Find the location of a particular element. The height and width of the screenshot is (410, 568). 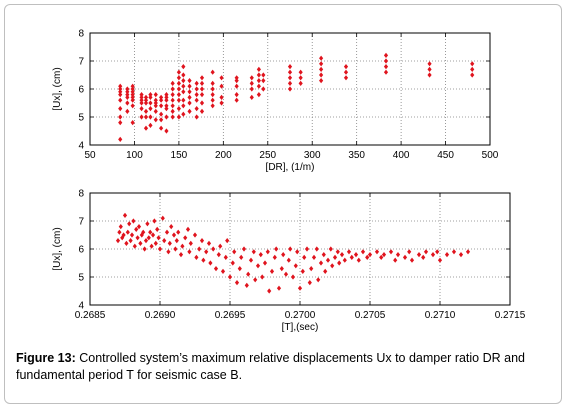

x-tick-label: 100 is located at coordinates (134, 155).